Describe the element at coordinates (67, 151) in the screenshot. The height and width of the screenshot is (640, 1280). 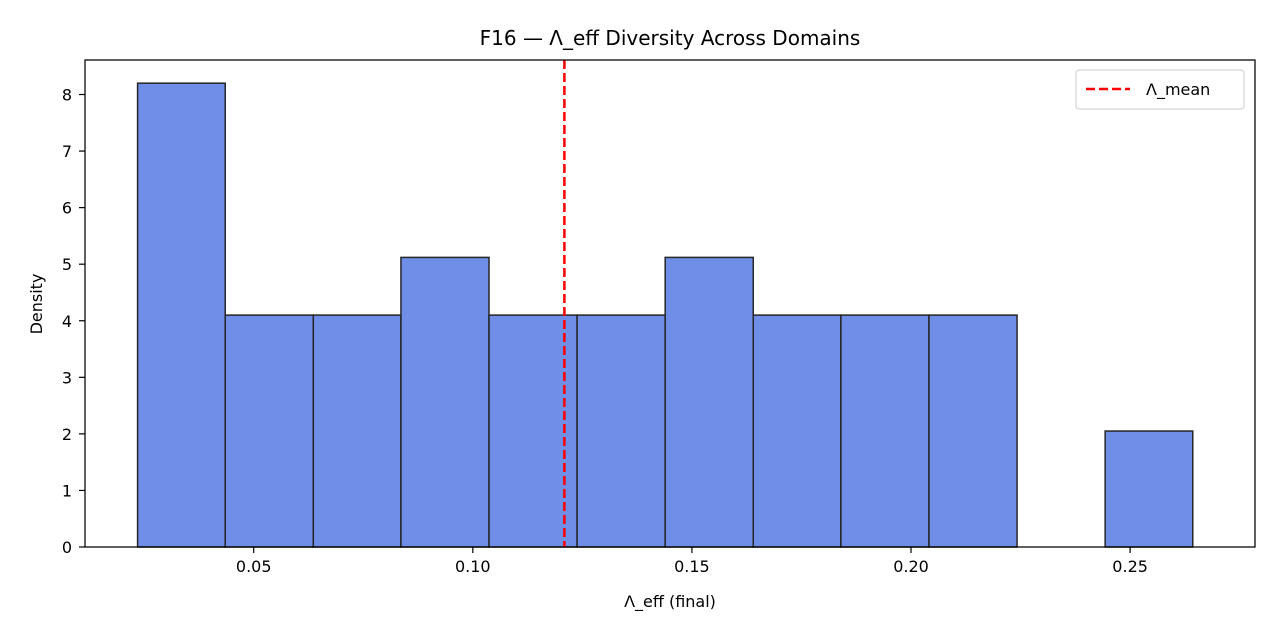
I see `y-tick-label-7: 7` at that location.